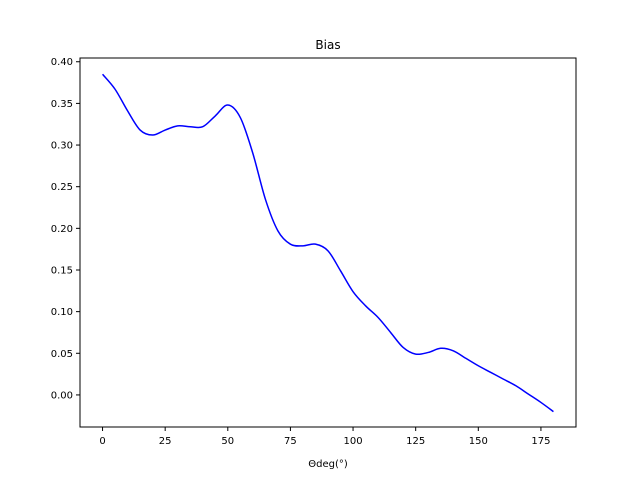  I want to click on y-tick-label: 0.05, so click(62, 354).